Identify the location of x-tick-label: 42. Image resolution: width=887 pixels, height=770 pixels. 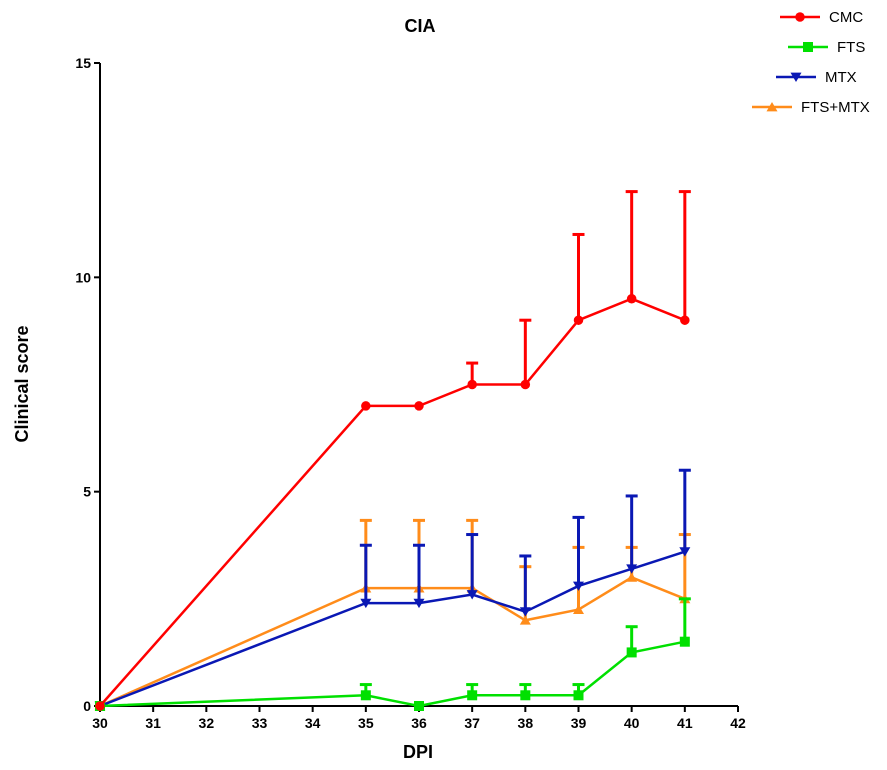
(738, 723).